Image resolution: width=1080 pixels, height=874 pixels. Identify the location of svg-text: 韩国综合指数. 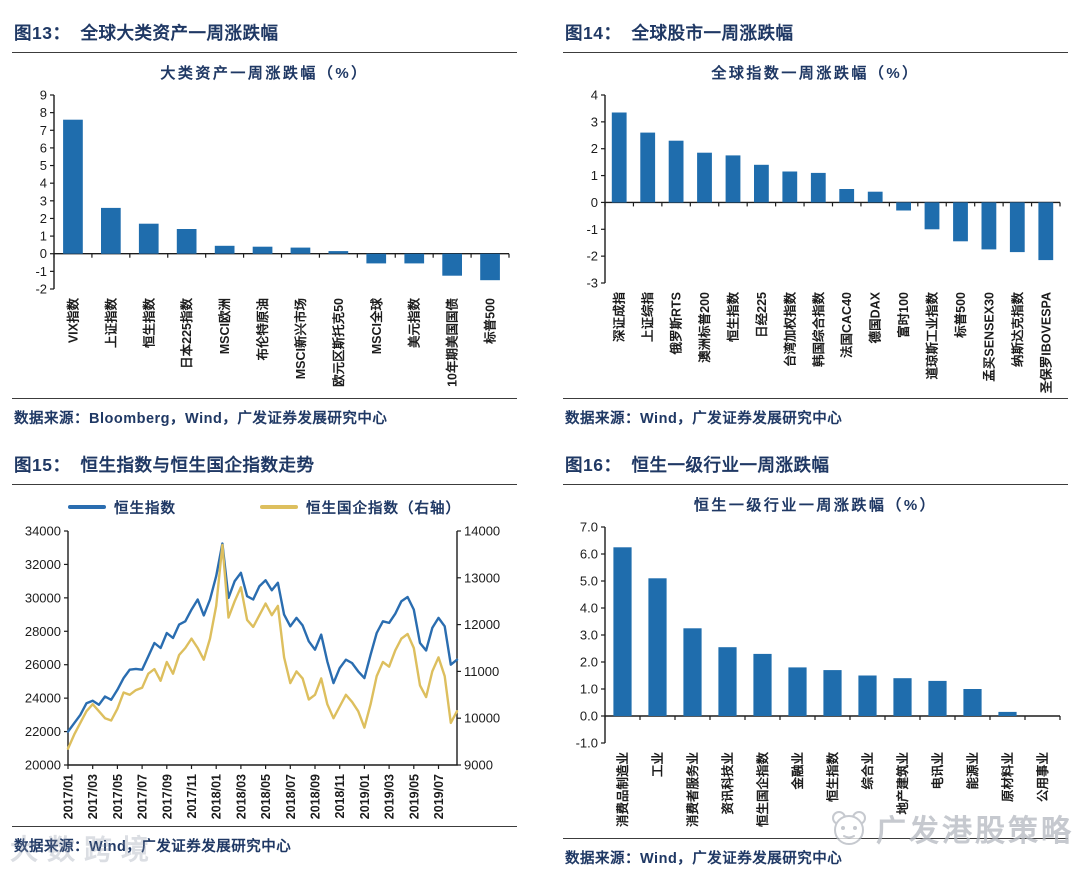
(818, 330).